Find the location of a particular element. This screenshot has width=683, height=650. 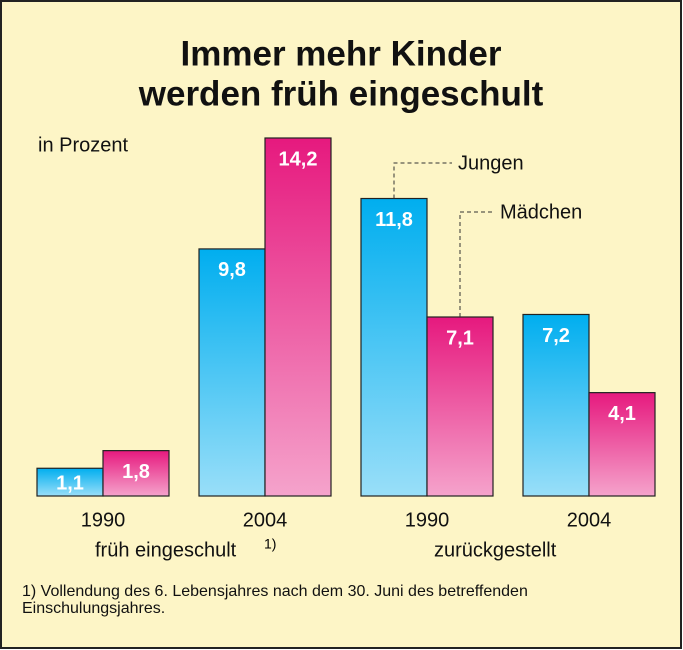

data-label: 11,8 is located at coordinates (394, 220).